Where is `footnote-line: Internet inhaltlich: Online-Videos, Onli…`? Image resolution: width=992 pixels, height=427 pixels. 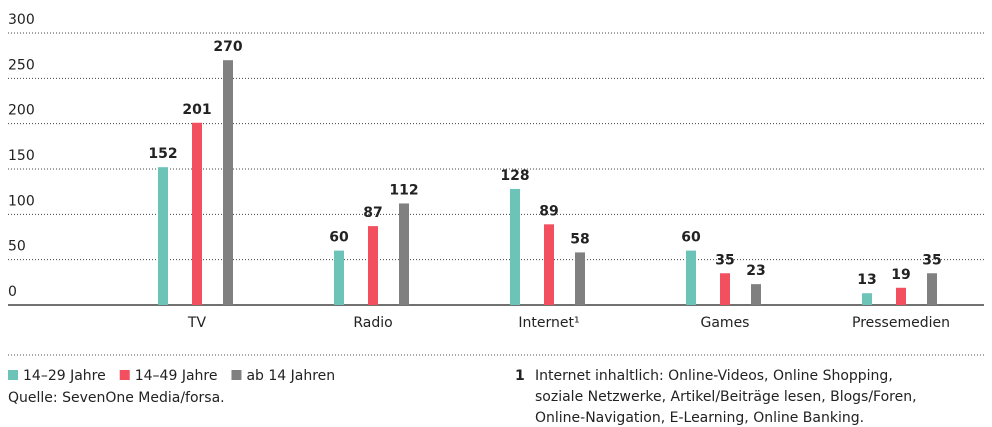
footnote-line: Internet inhaltlich: Online-Videos, Onli… is located at coordinates (714, 376).